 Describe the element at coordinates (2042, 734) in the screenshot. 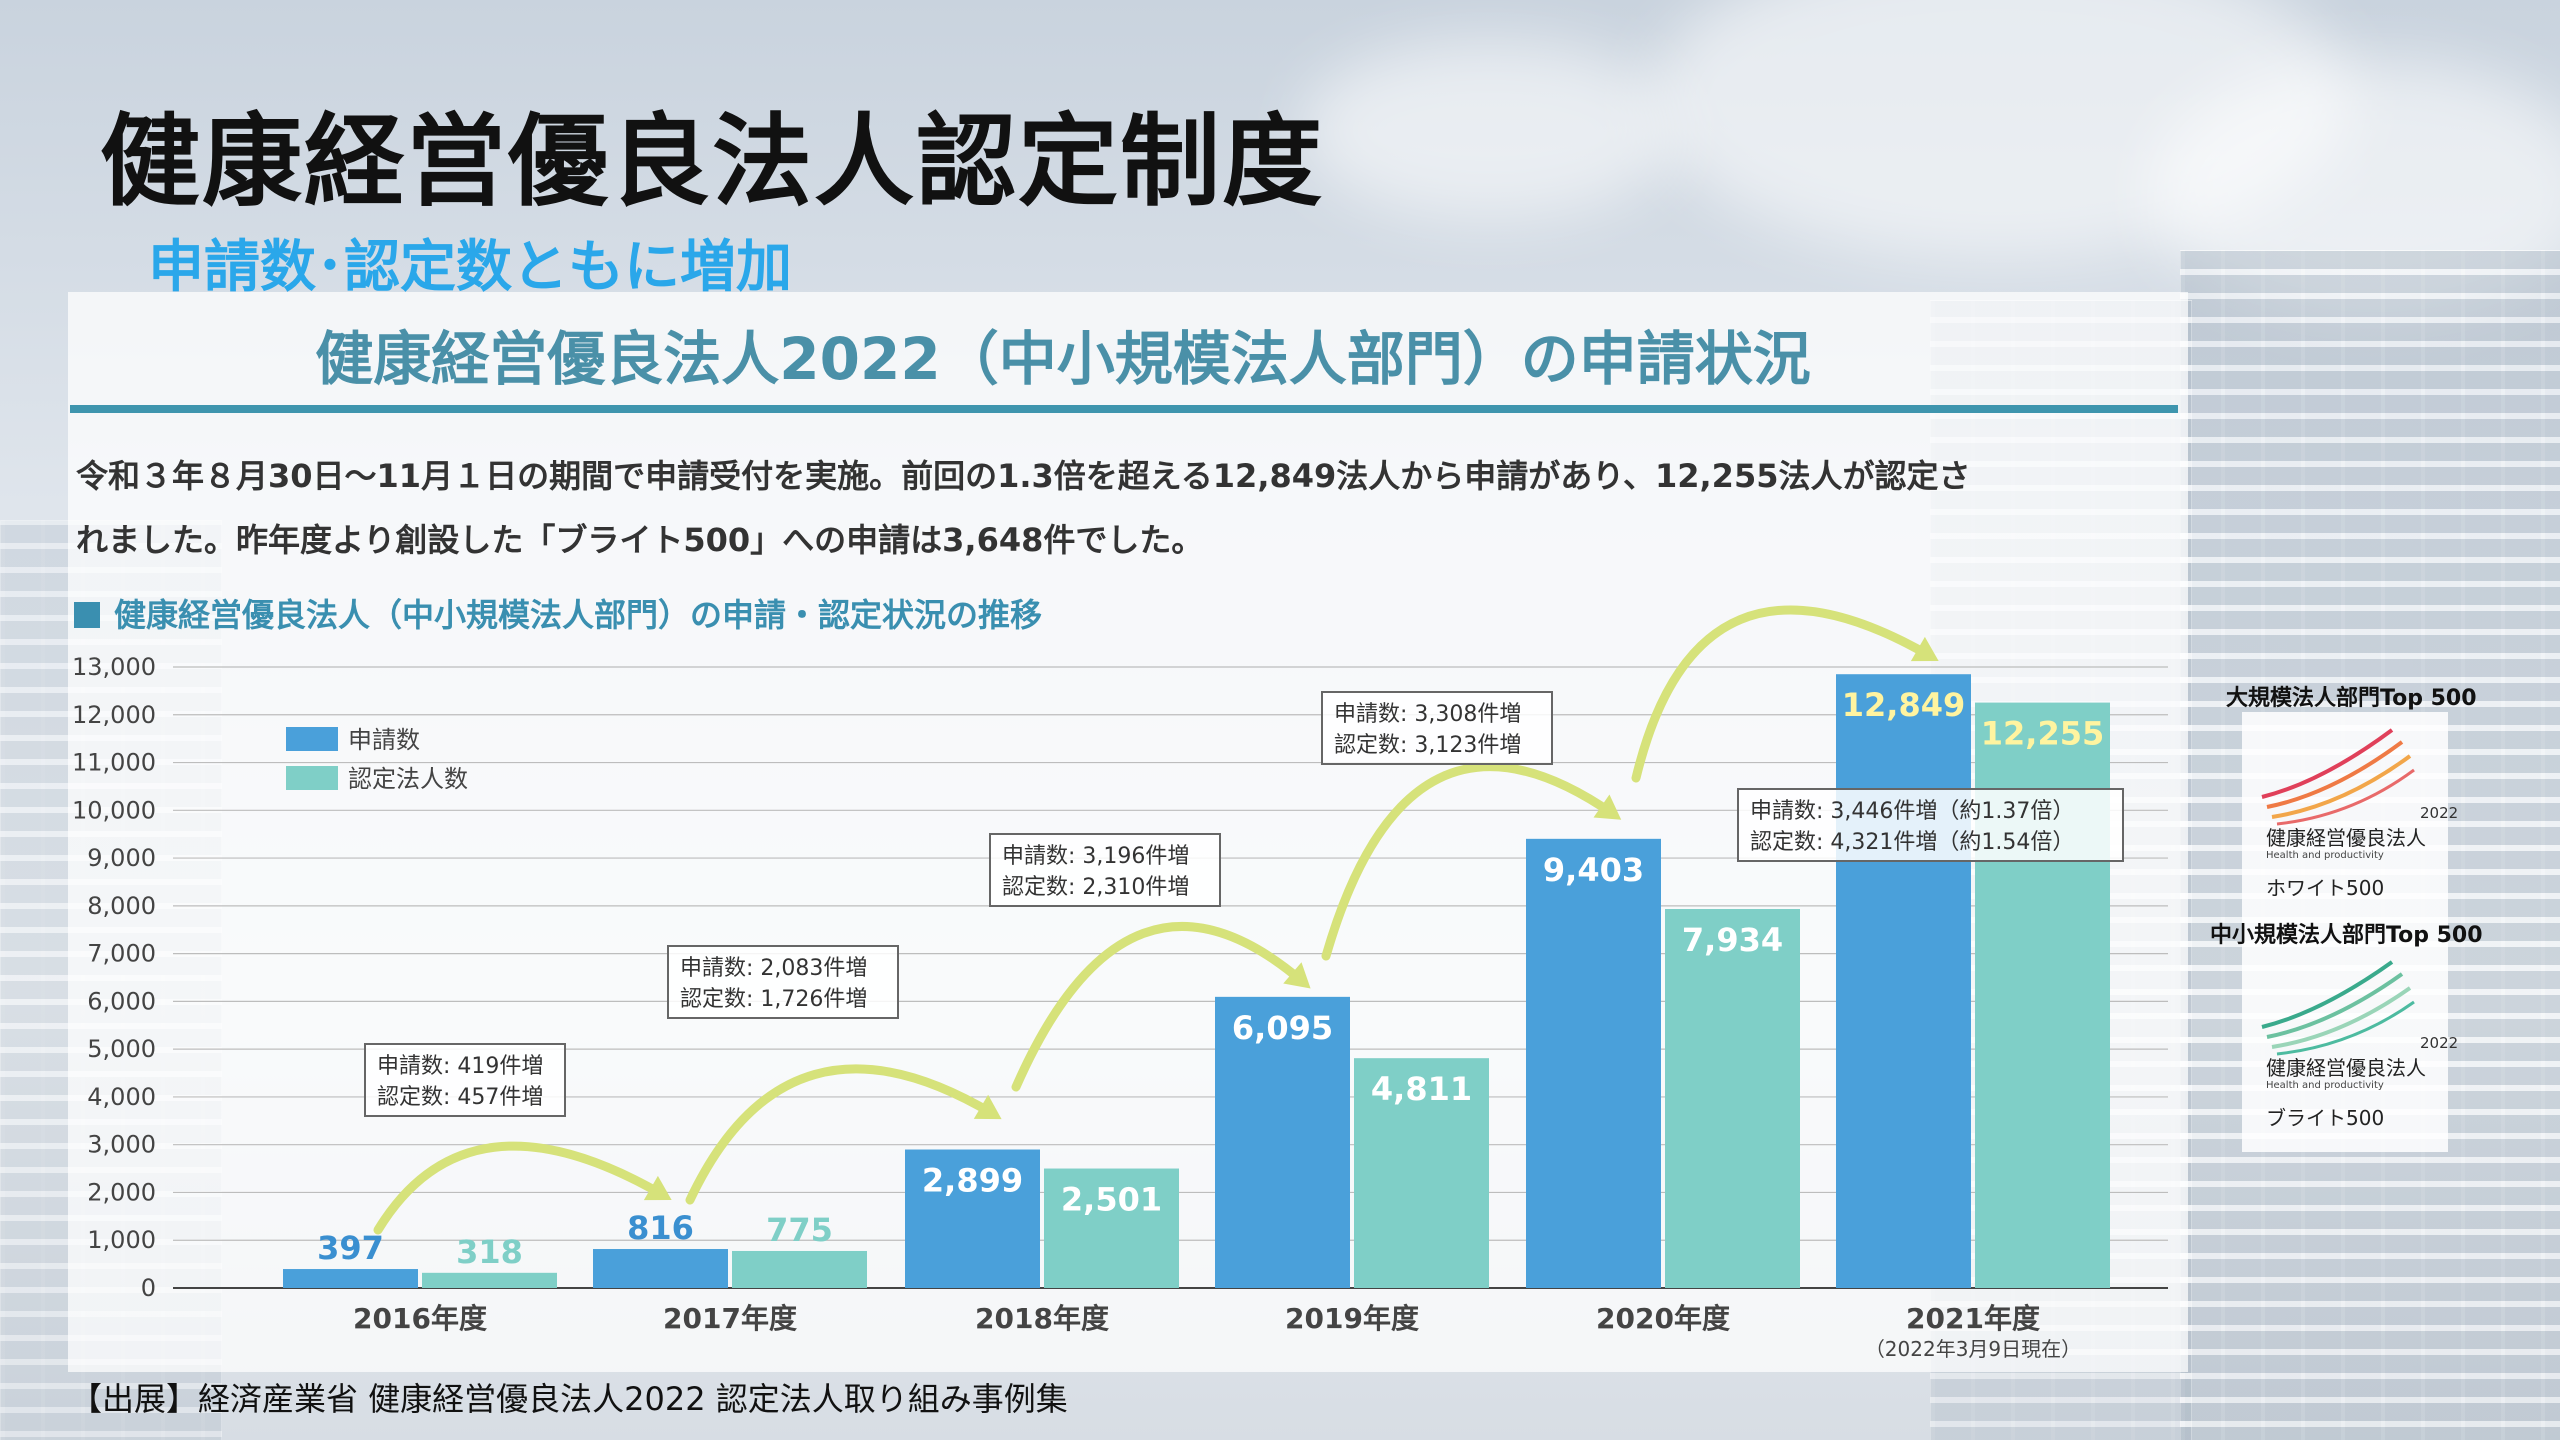

I see `data-label-certified: 12,255` at that location.